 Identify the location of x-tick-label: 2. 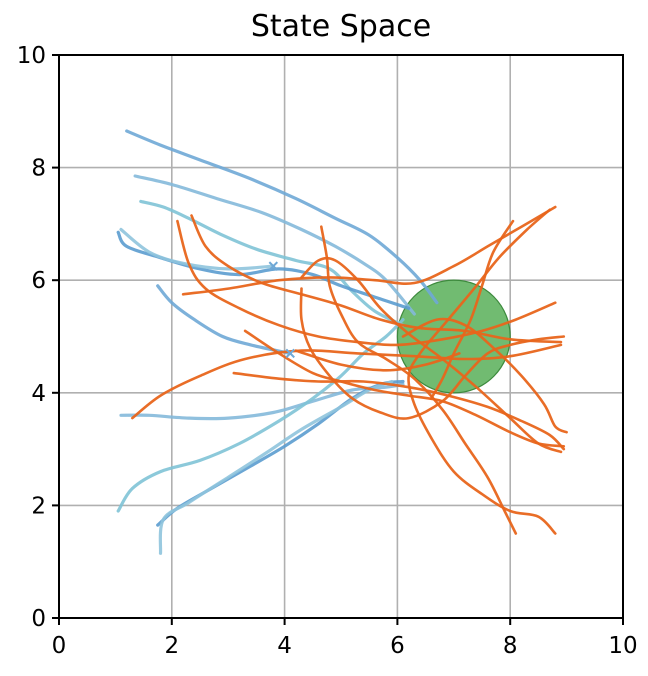
(171, 646).